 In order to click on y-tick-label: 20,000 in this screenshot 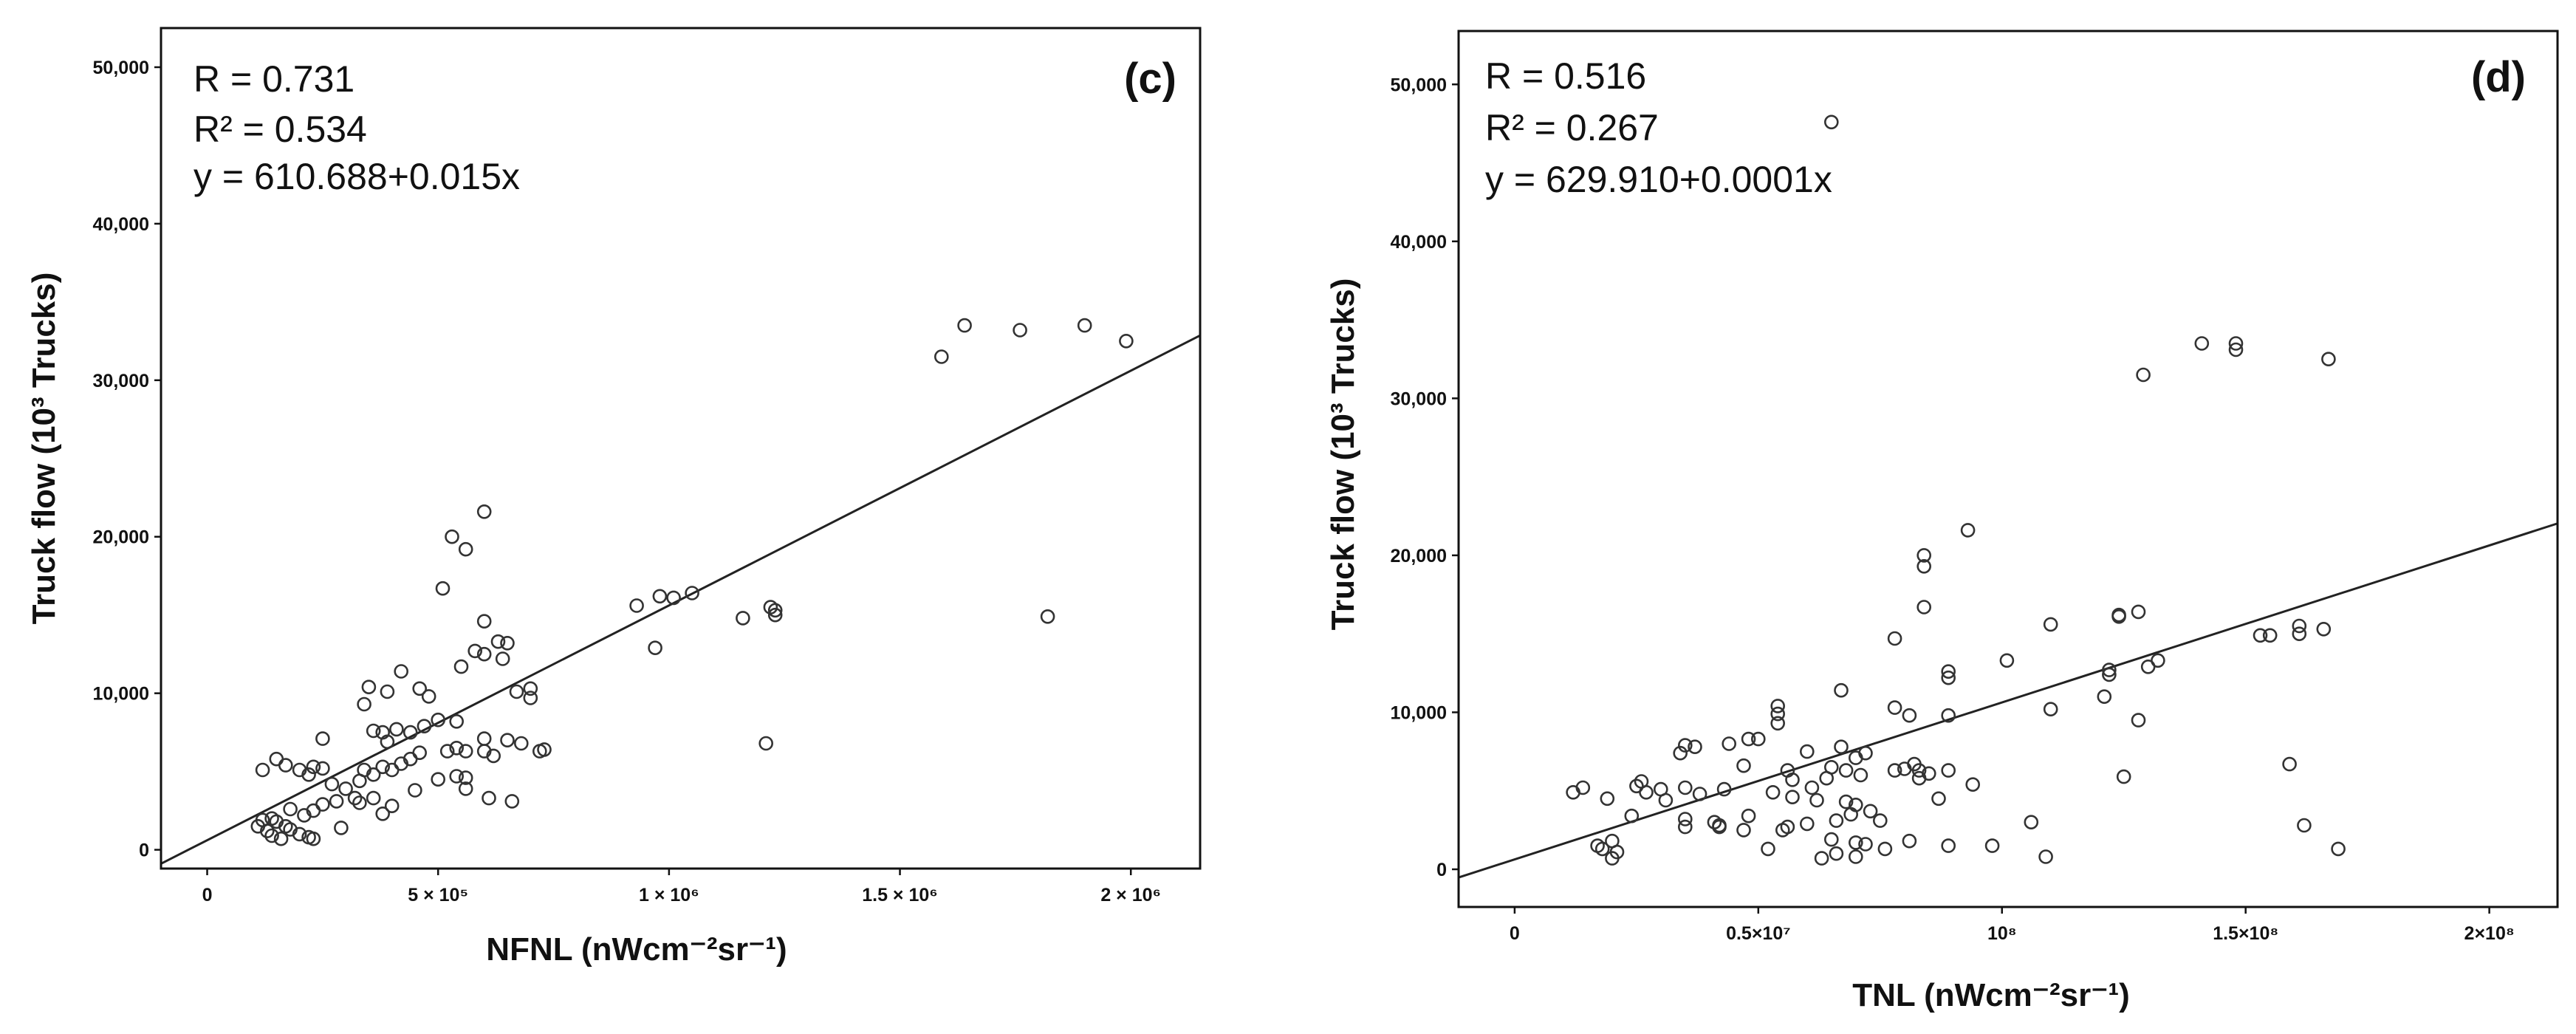, I will do `click(1419, 556)`.